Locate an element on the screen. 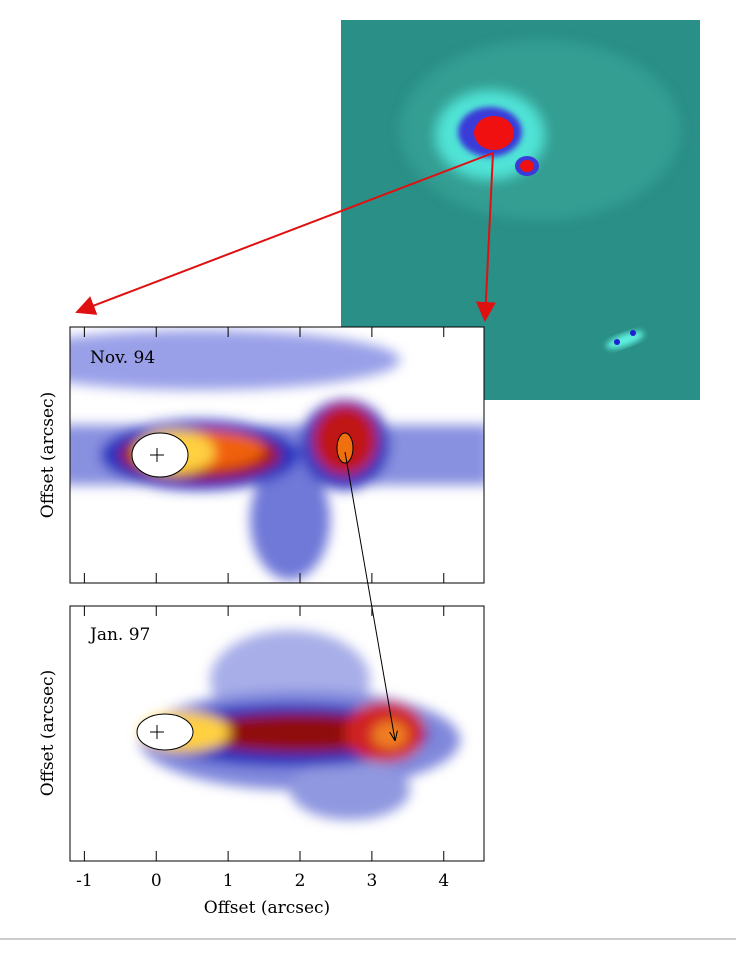  panel-label: Nov. 94 is located at coordinates (122, 358).